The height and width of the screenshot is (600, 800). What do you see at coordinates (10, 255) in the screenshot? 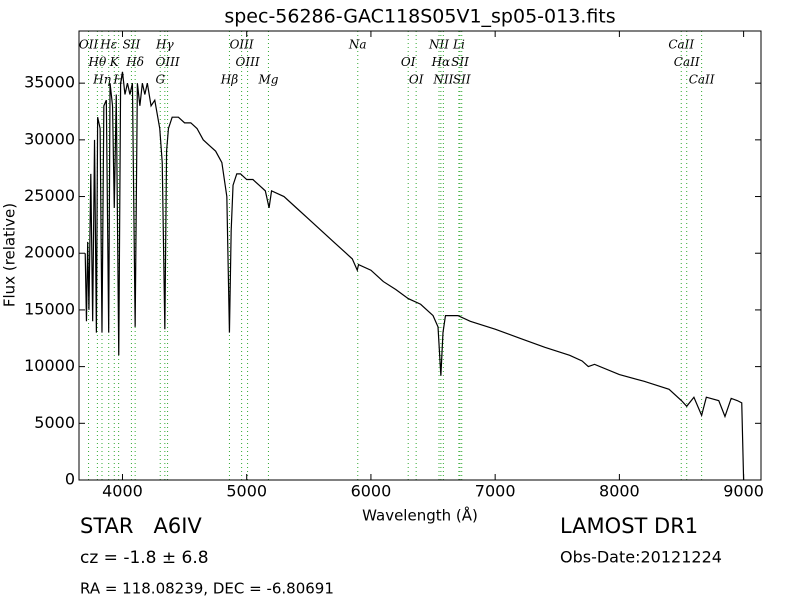
I see `y-axis-label: Flux (relative)` at bounding box center [10, 255].